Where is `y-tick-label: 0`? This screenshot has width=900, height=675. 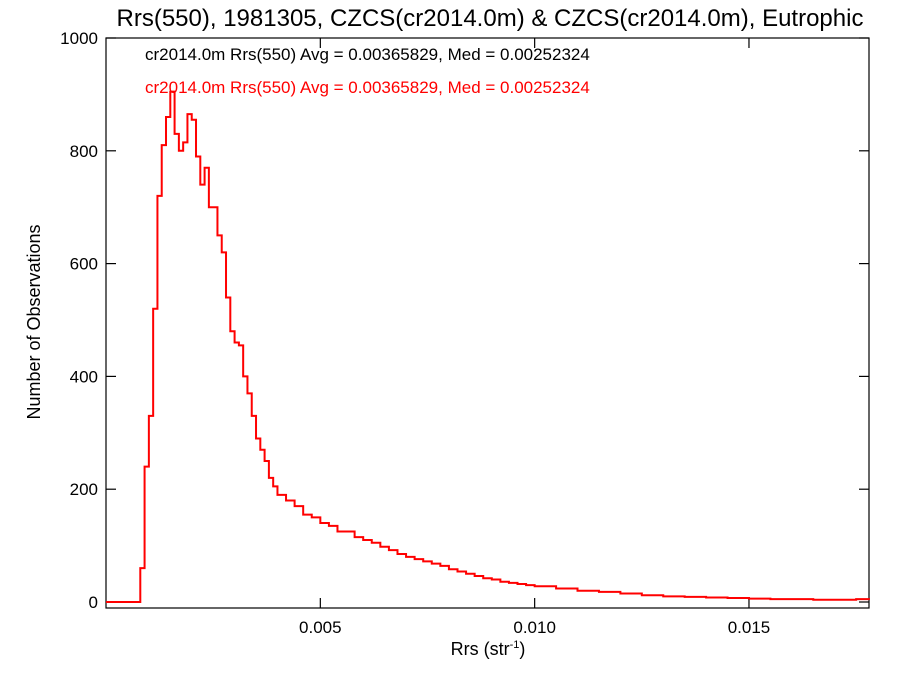 y-tick-label: 0 is located at coordinates (93, 602).